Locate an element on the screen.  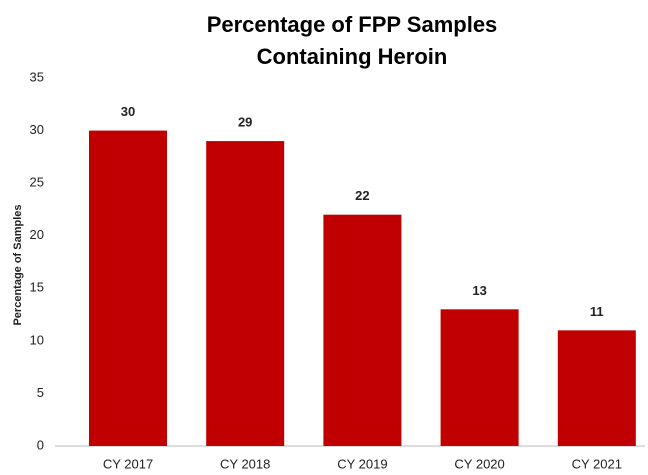
y-tick-label: 5 is located at coordinates (40, 392).